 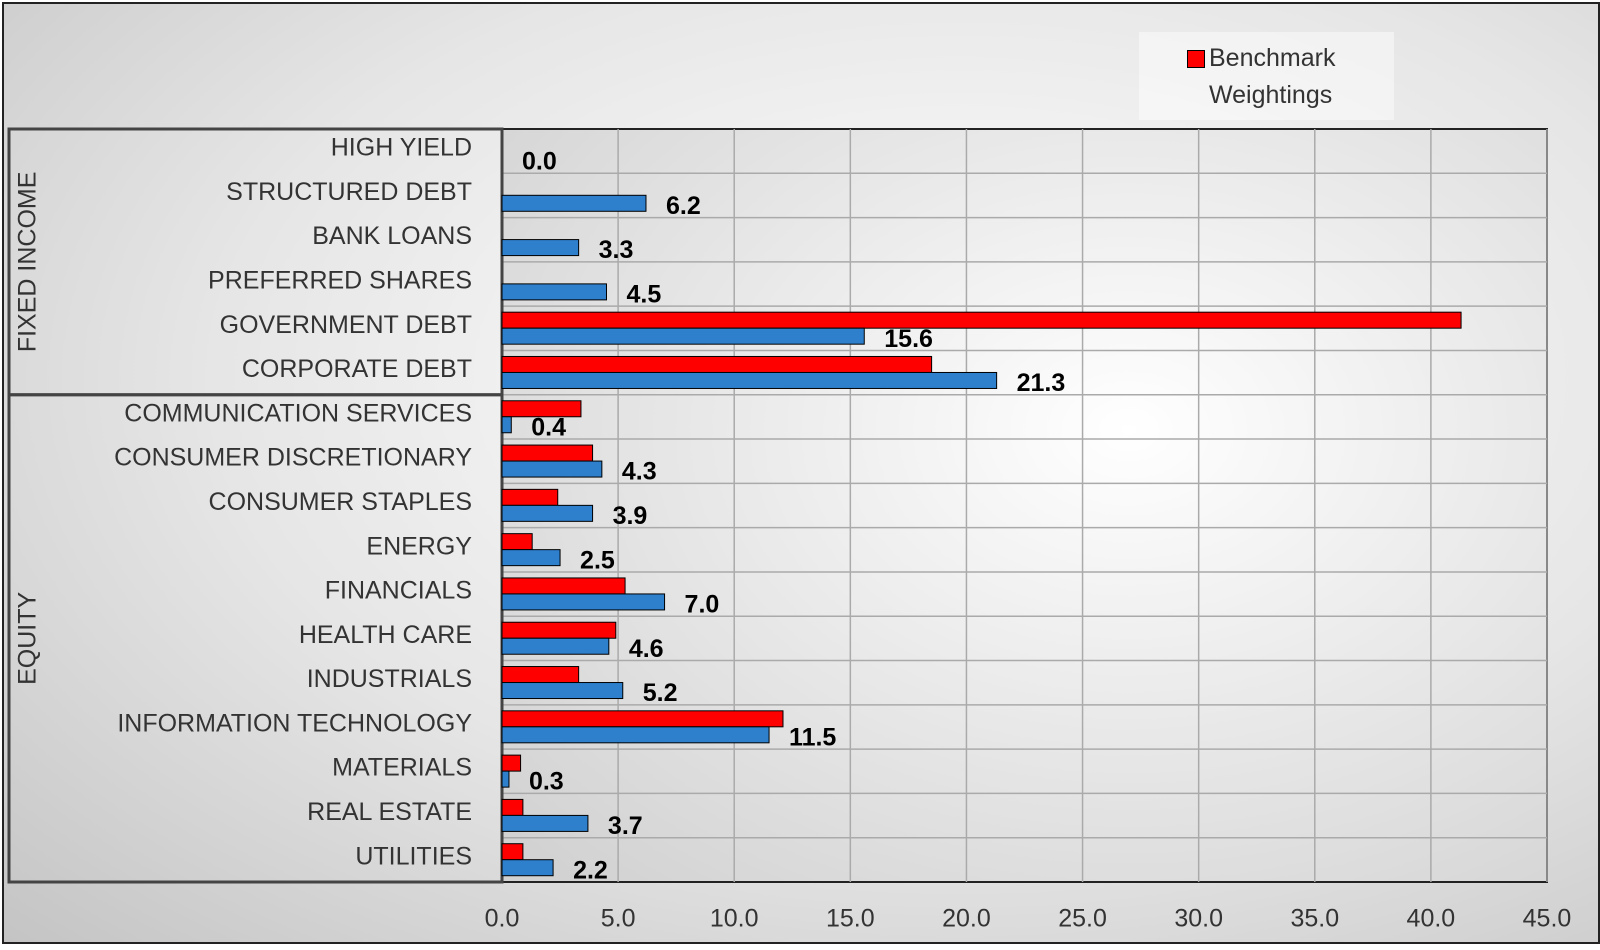 What do you see at coordinates (1196, 59) in the screenshot?
I see `legend-swatch` at bounding box center [1196, 59].